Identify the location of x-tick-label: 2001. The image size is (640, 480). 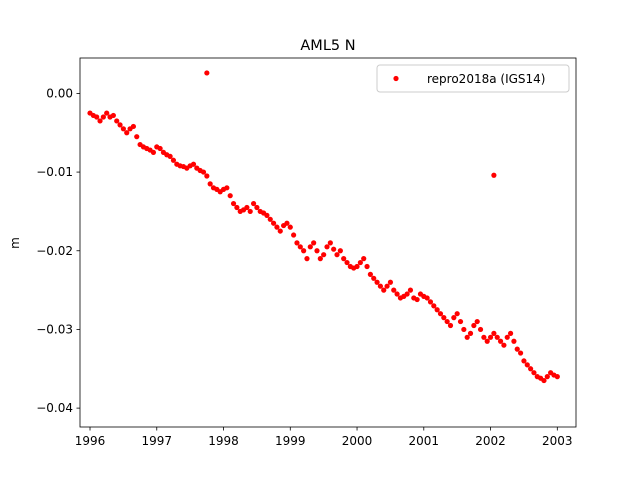
(424, 441).